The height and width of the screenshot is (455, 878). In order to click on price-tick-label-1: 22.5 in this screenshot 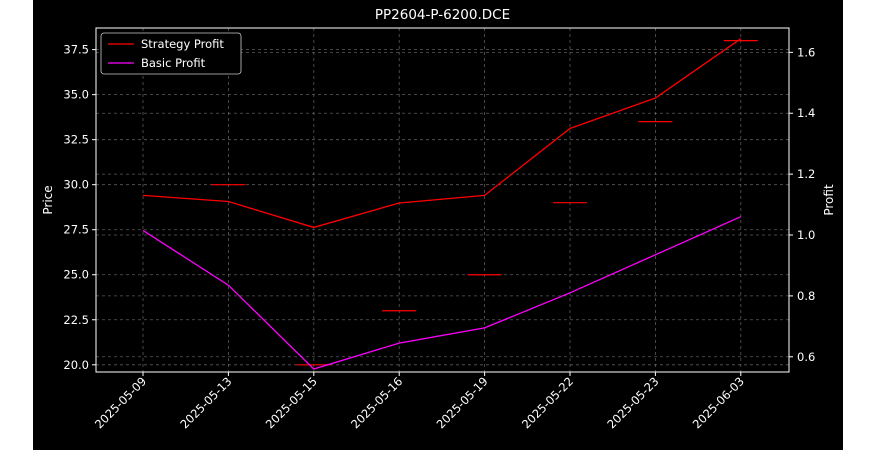, I will do `click(76, 320)`.